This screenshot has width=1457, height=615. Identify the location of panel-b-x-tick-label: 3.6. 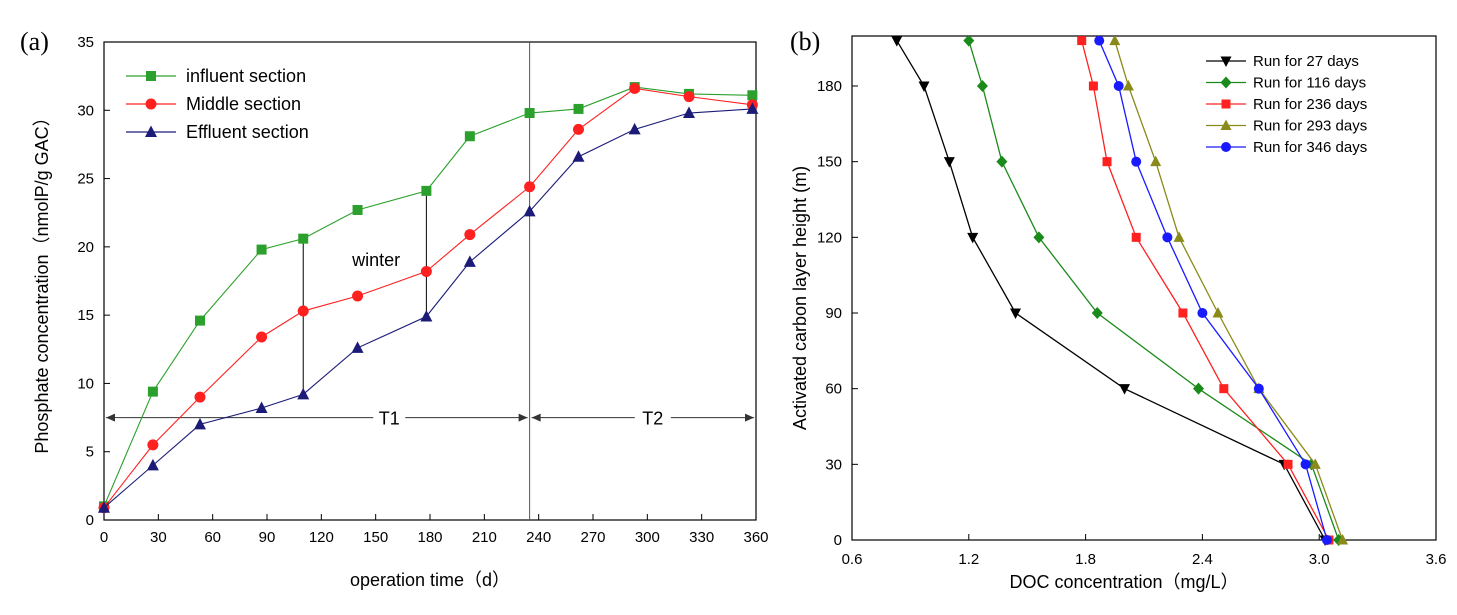
(1436, 559).